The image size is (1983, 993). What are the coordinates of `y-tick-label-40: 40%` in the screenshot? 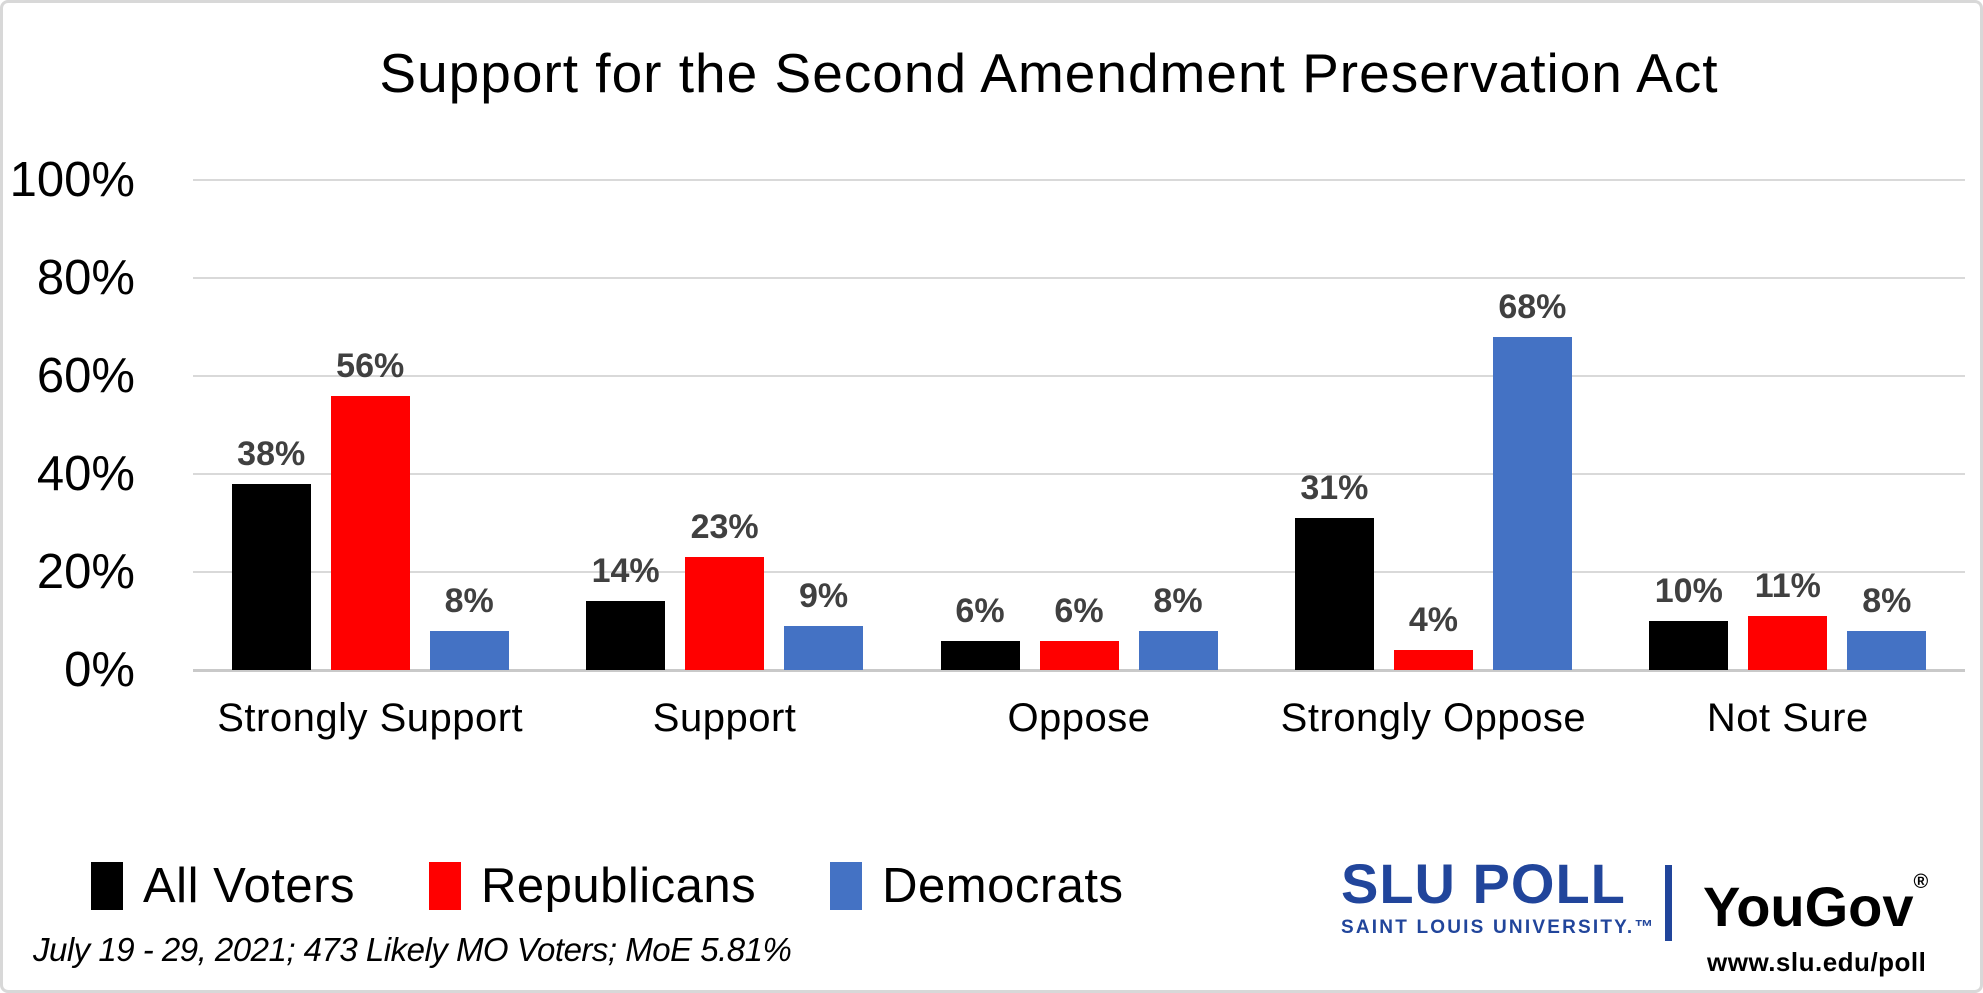 It's located at (85, 474).